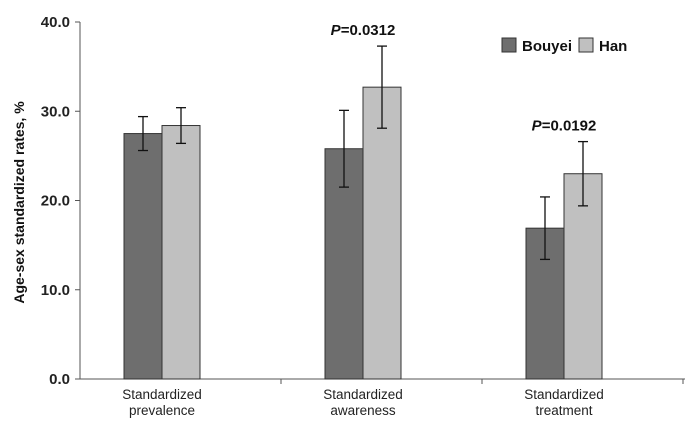 The height and width of the screenshot is (423, 685). What do you see at coordinates (569, 126) in the screenshot?
I see `p-value-text: =0.0192` at bounding box center [569, 126].